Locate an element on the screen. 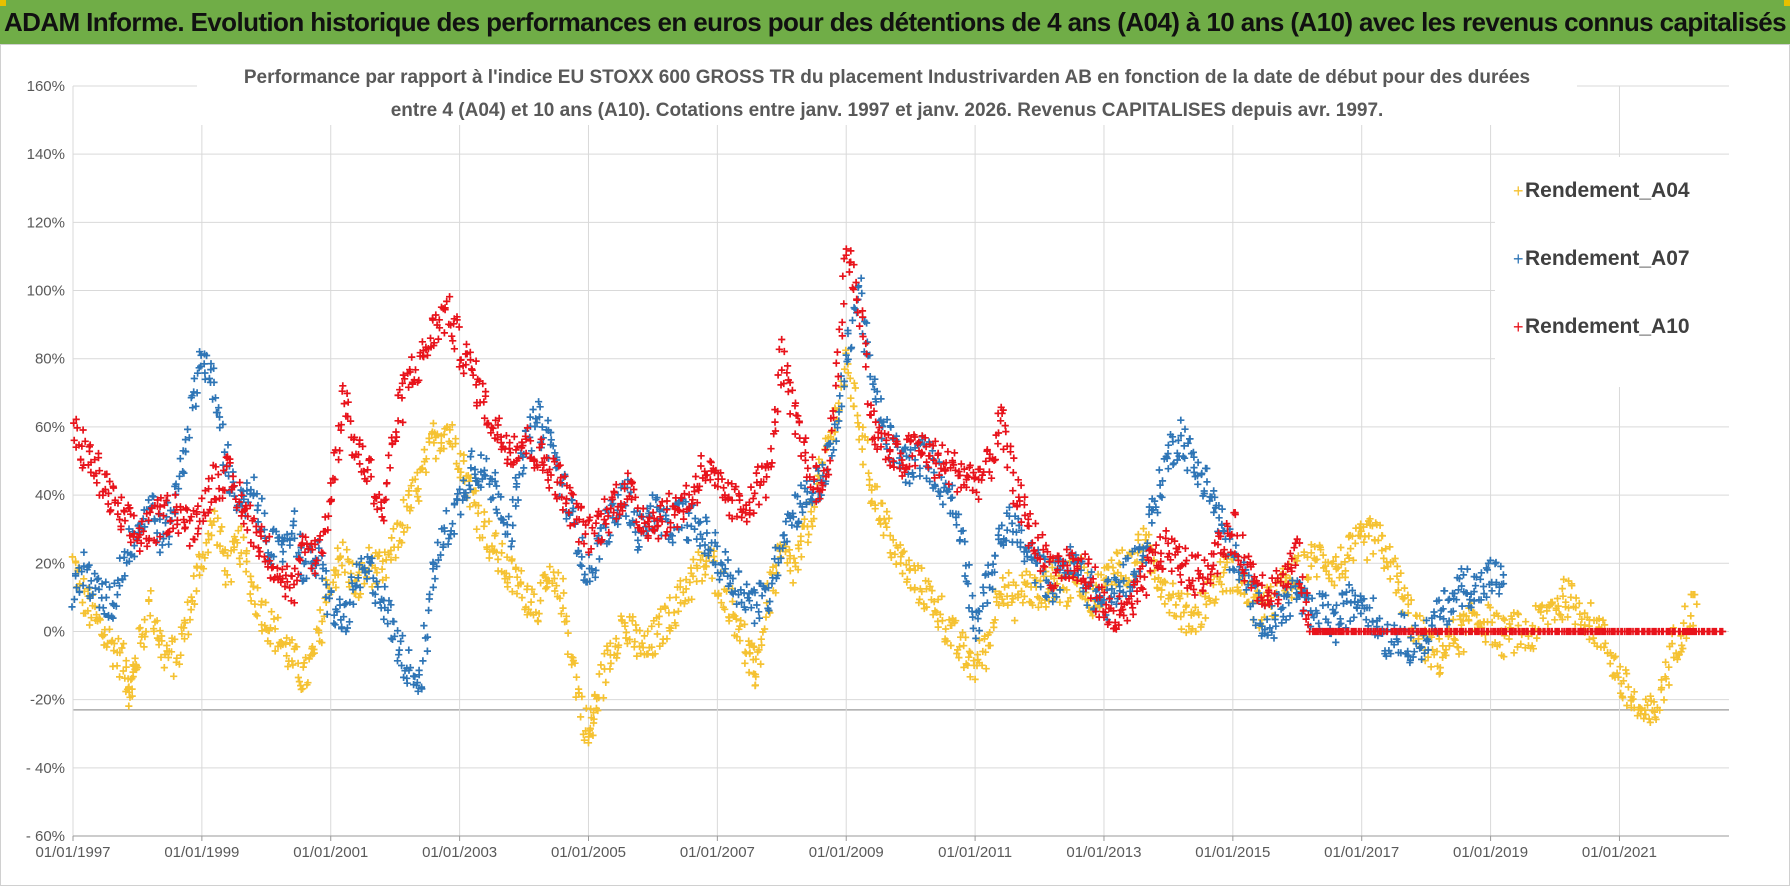 The width and height of the screenshot is (1790, 886). x-tick-label: 01/01/2005 is located at coordinates (588, 852).